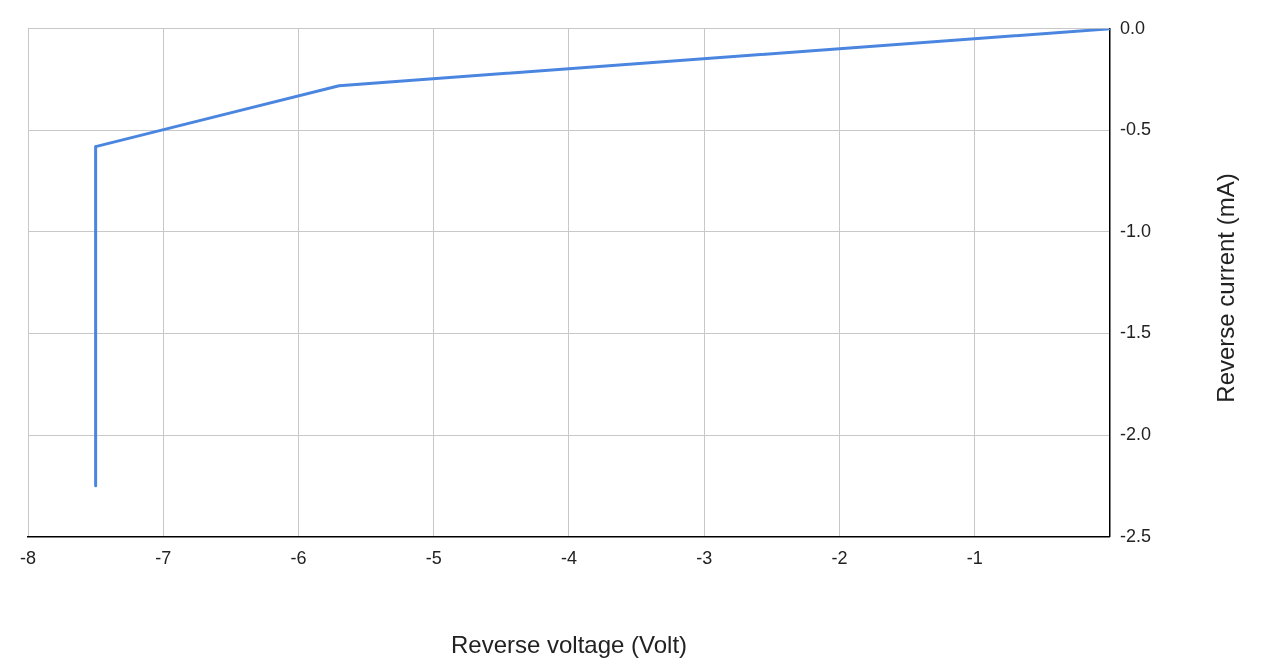 Image resolution: width=1269 pixels, height=671 pixels. I want to click on y-tick-label: -1.5, so click(1135, 332).